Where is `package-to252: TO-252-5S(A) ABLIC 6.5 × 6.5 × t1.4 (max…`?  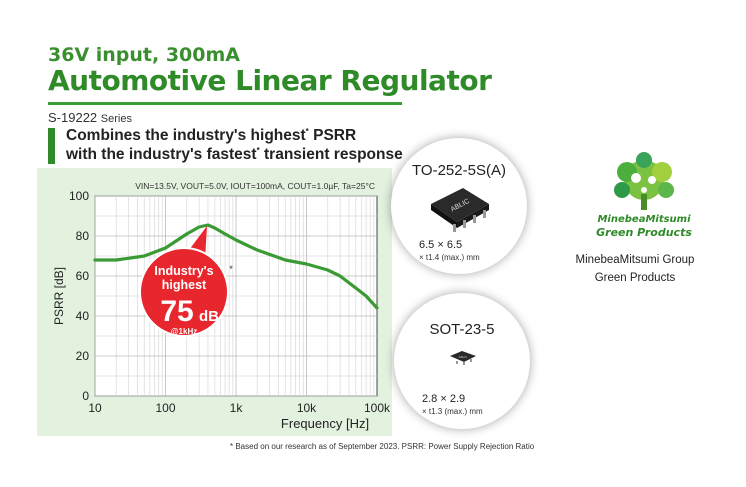 package-to252: TO-252-5S(A) ABLIC 6.5 × 6.5 × t1.4 (max… is located at coordinates (459, 206).